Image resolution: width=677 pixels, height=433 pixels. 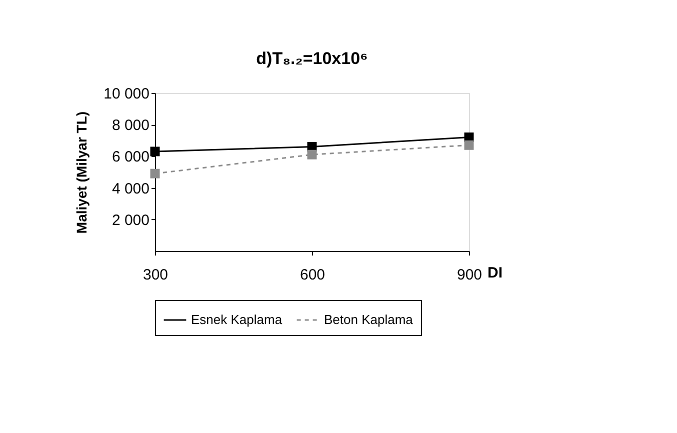 I want to click on y-tick-label: 2 000, so click(x=131, y=220).